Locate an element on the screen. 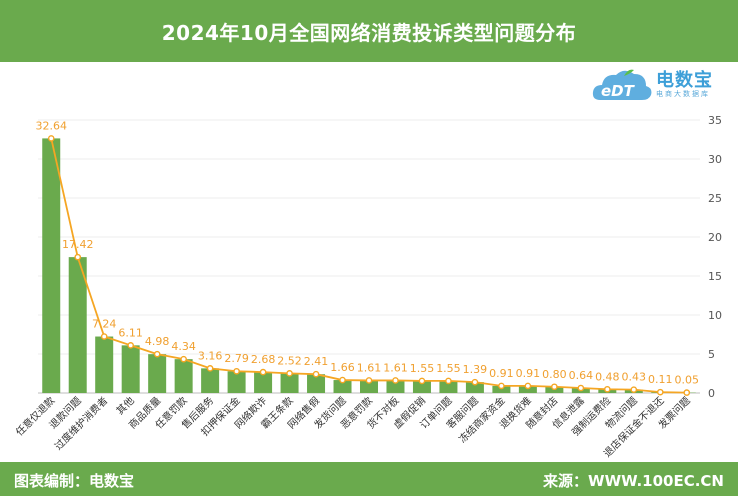 This screenshot has width=738, height=496. value-label: 4.98 is located at coordinates (157, 341).